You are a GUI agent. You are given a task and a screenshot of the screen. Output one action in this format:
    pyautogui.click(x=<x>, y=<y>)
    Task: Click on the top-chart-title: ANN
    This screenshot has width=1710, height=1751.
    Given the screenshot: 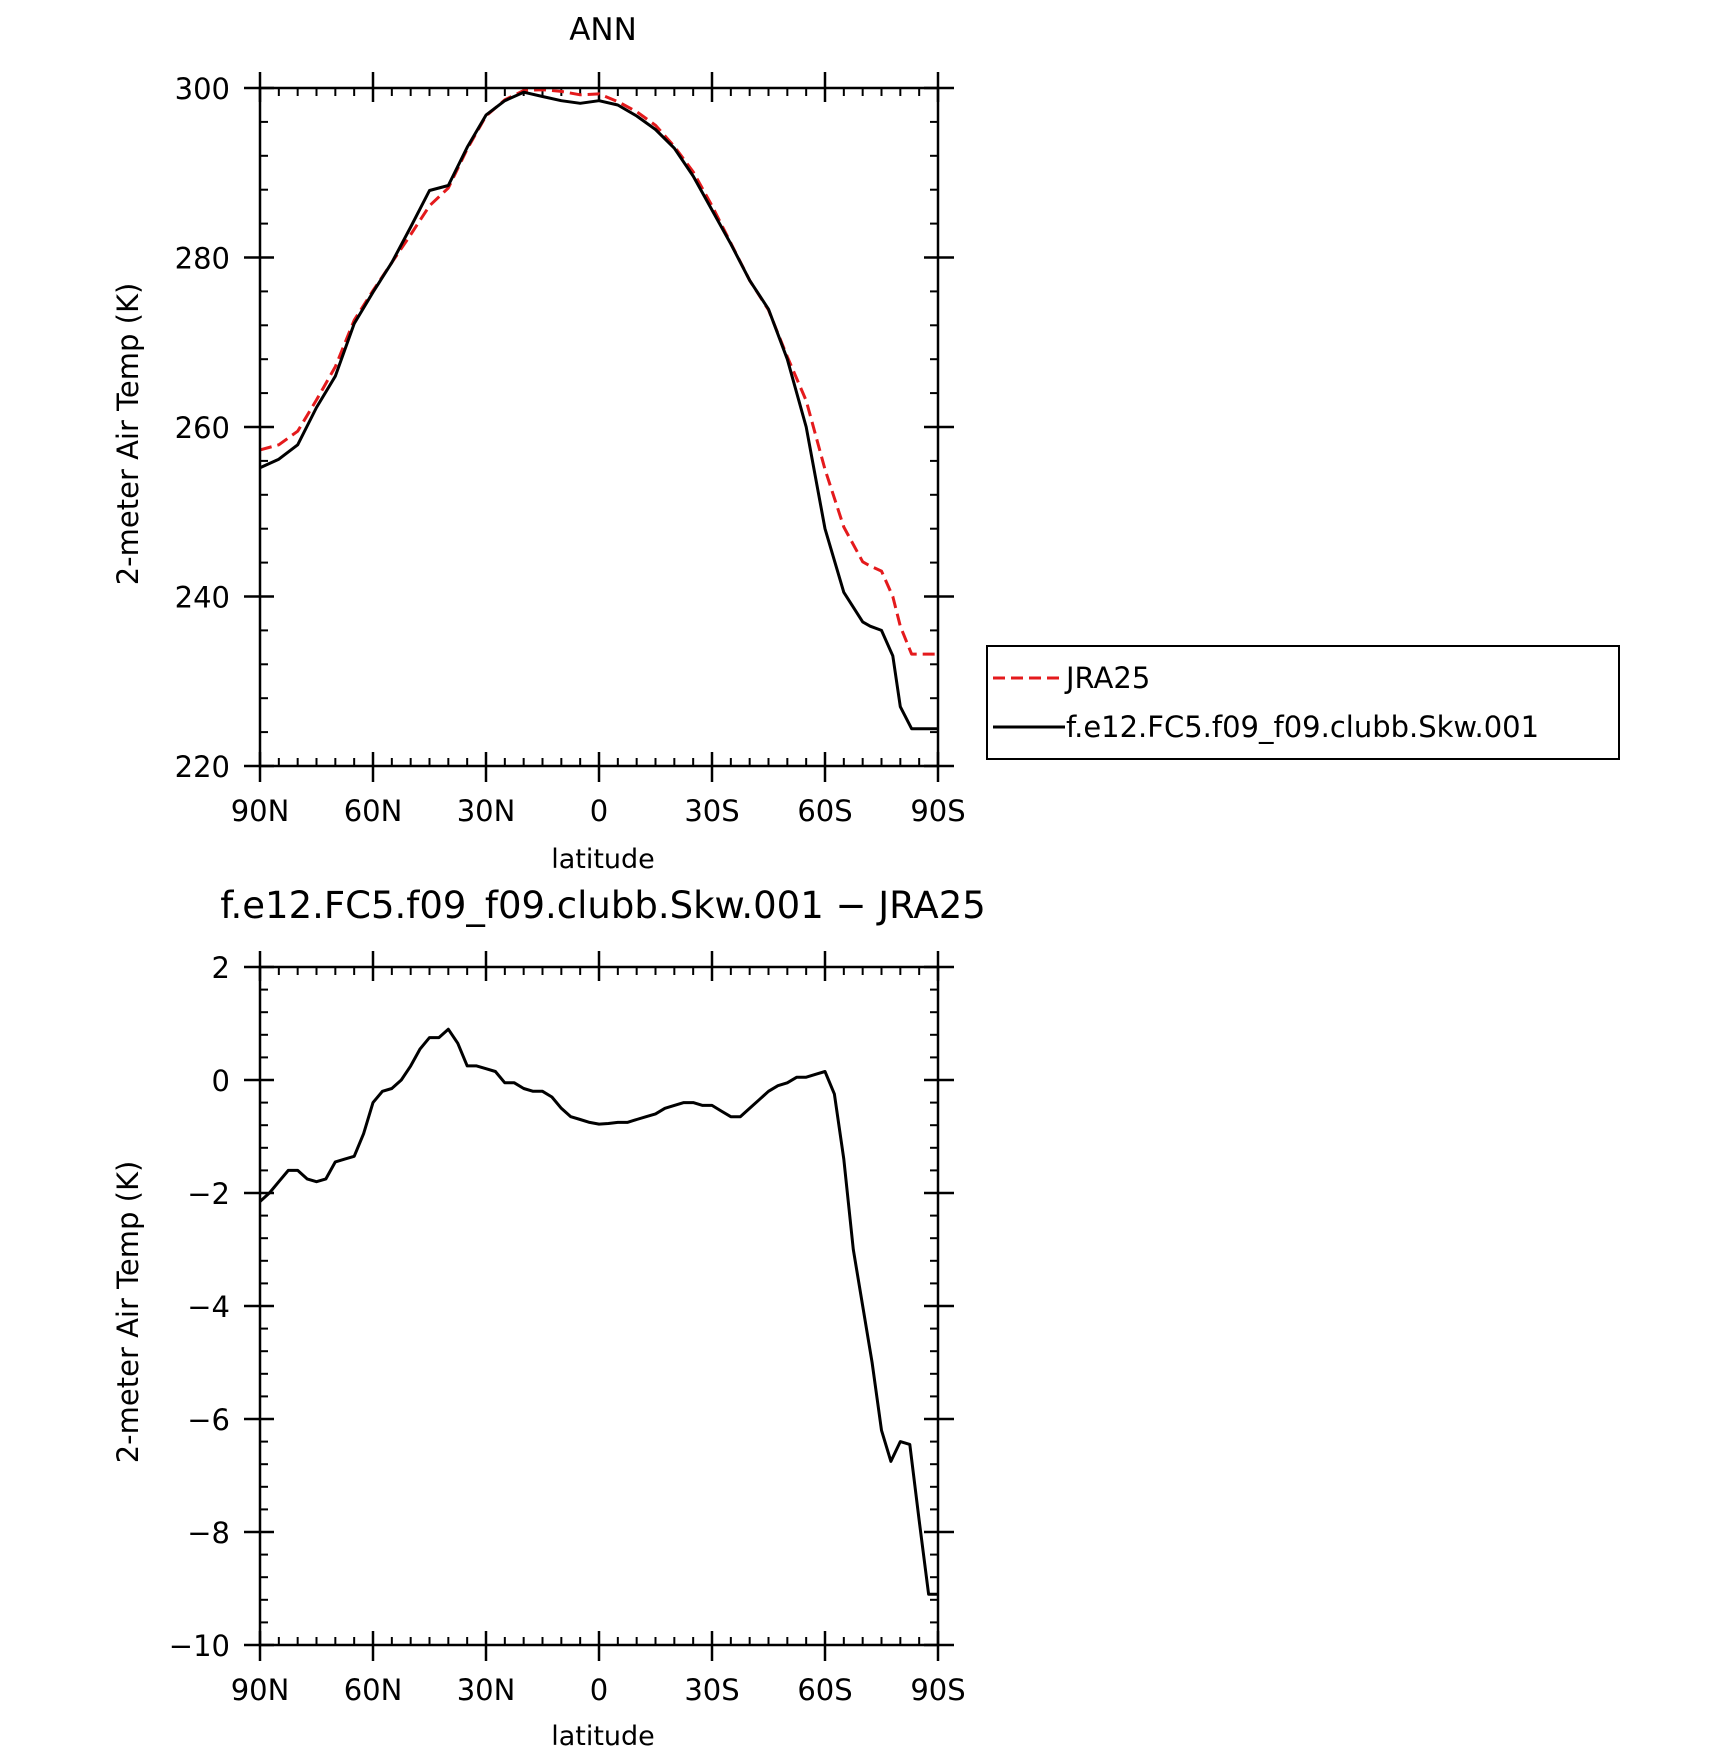 What is the action you would take?
    pyautogui.click(x=603, y=30)
    